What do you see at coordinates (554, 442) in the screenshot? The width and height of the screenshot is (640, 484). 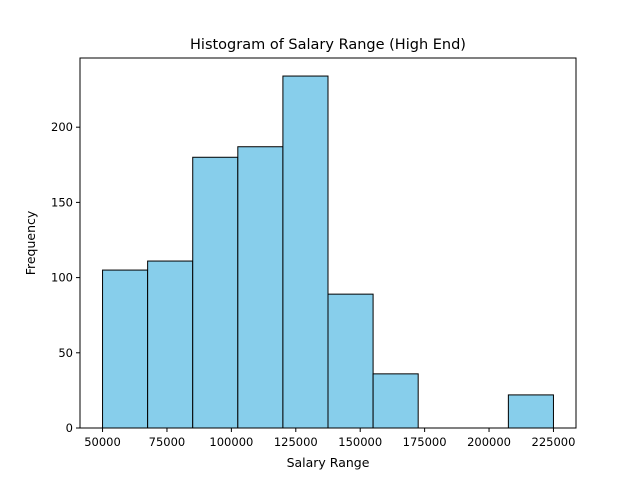 I see `x-tick-label: 225000` at bounding box center [554, 442].